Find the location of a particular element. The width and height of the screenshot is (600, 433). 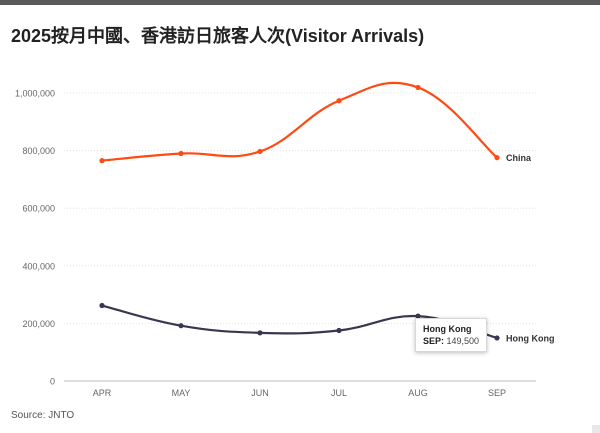

series-line-china is located at coordinates (299, 121).